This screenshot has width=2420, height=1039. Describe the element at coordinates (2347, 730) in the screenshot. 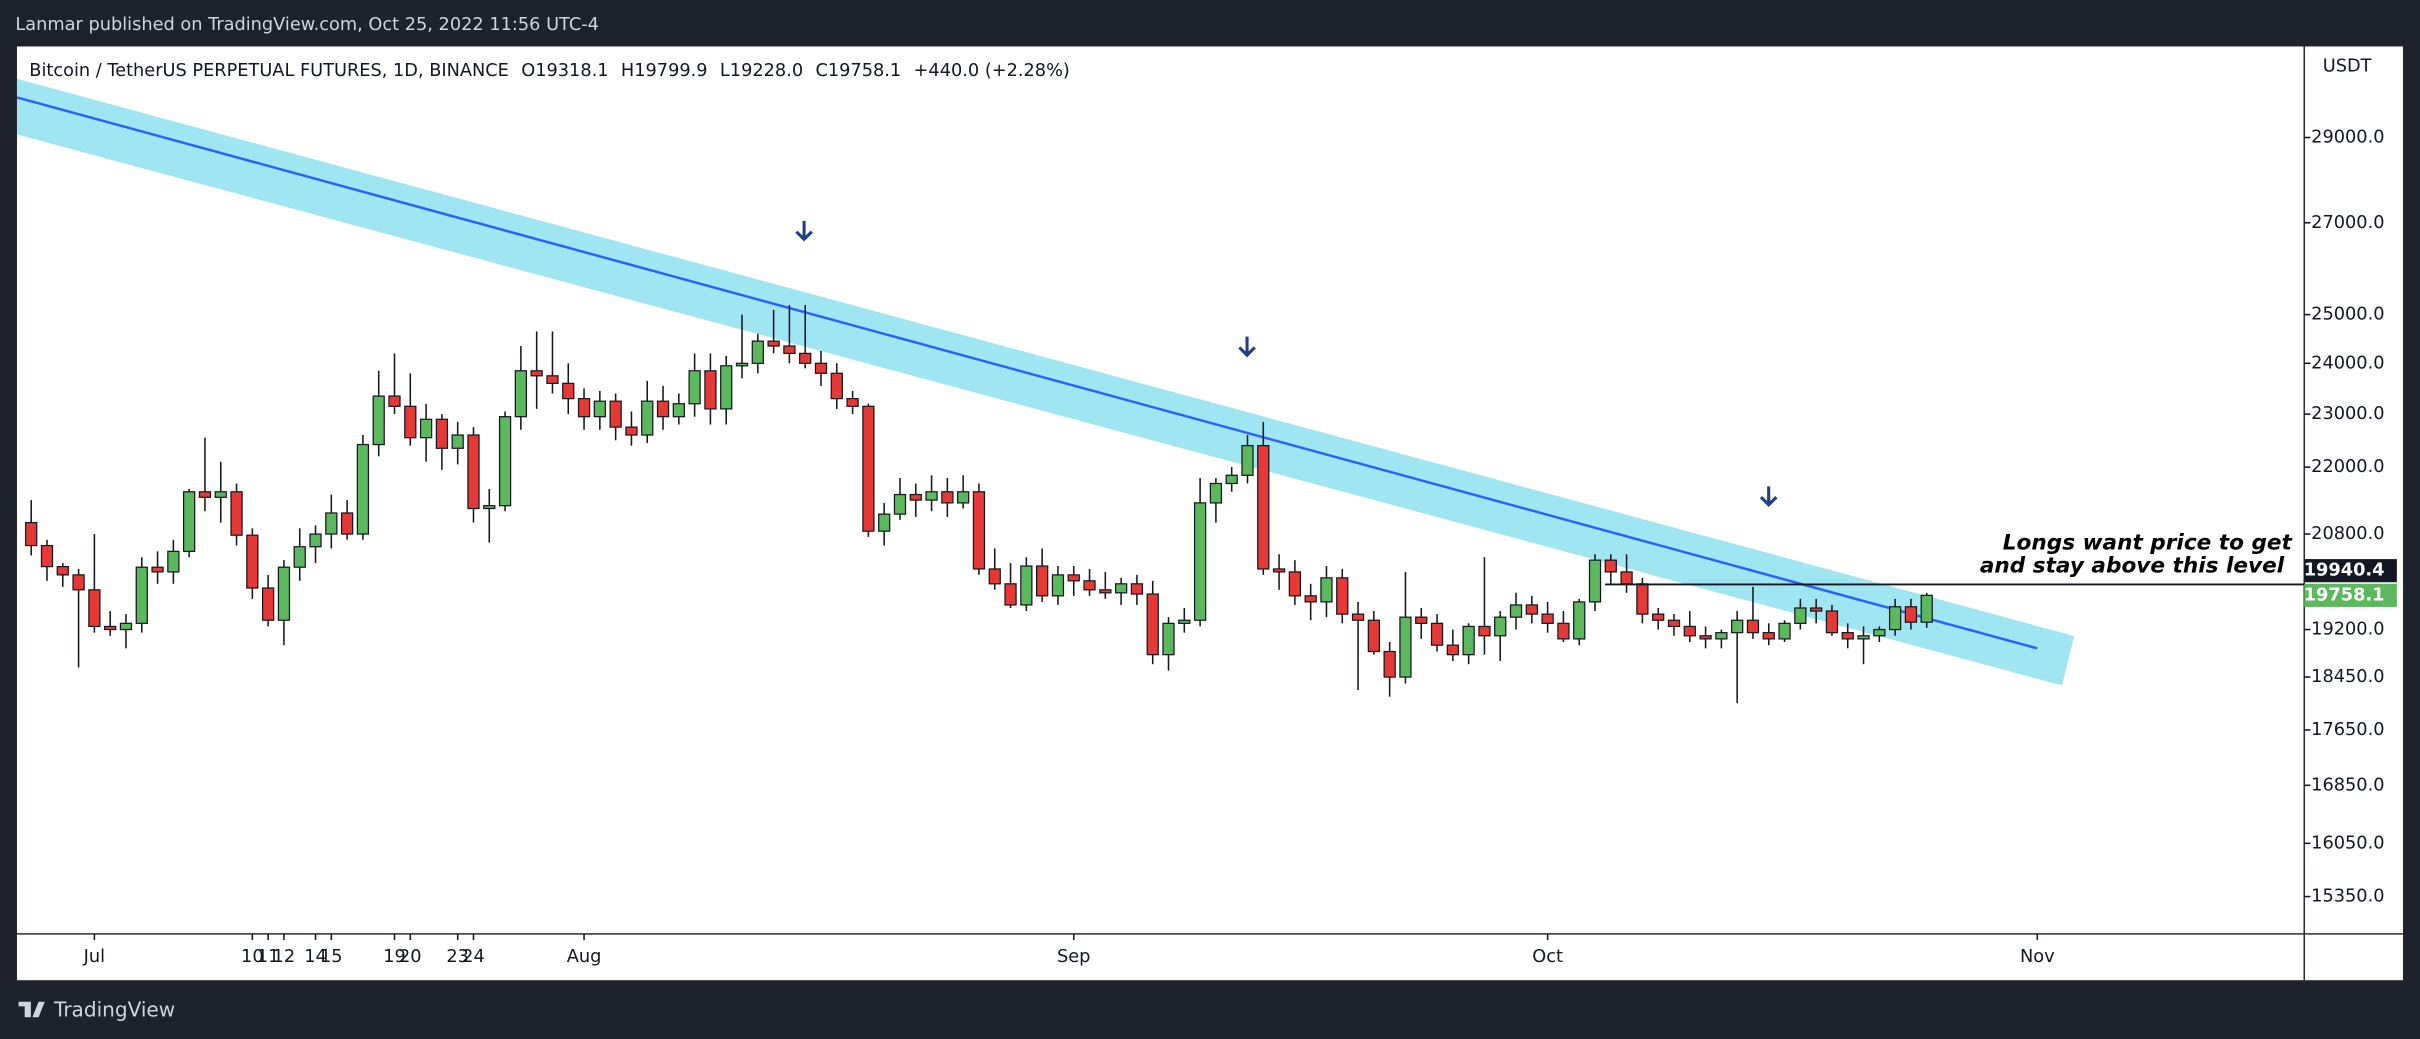

I see `y-tick-label: 17650.0` at that location.